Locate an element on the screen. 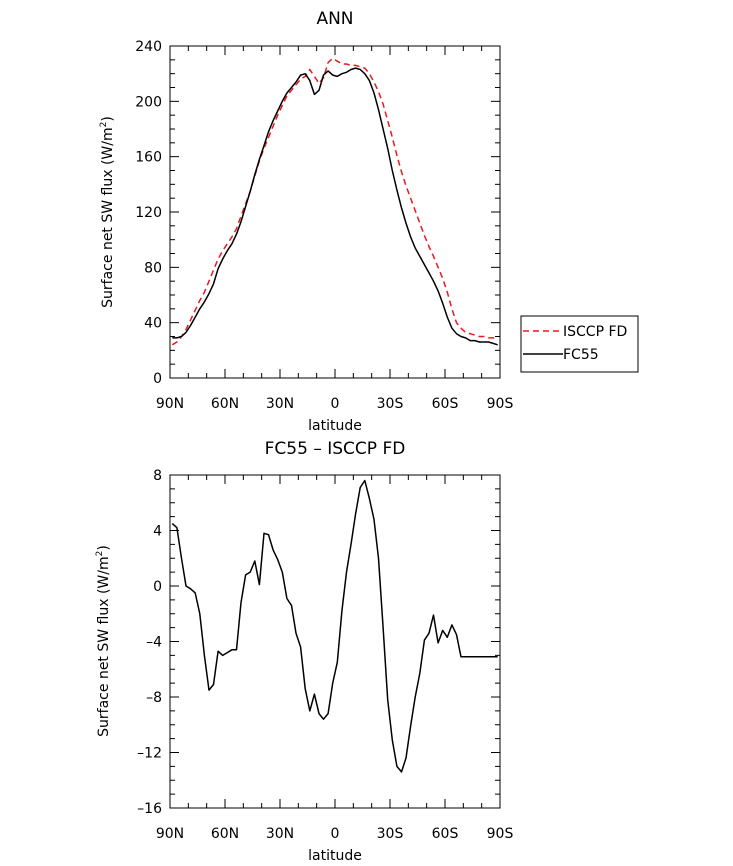  chart-title: ANN is located at coordinates (334, 19).